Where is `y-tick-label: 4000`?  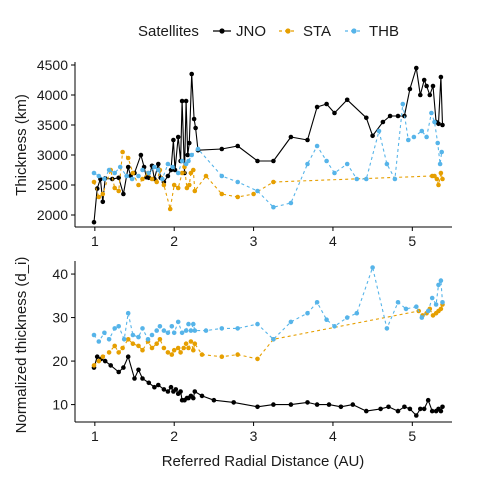
y-tick-label: 4000 is located at coordinates (52, 95).